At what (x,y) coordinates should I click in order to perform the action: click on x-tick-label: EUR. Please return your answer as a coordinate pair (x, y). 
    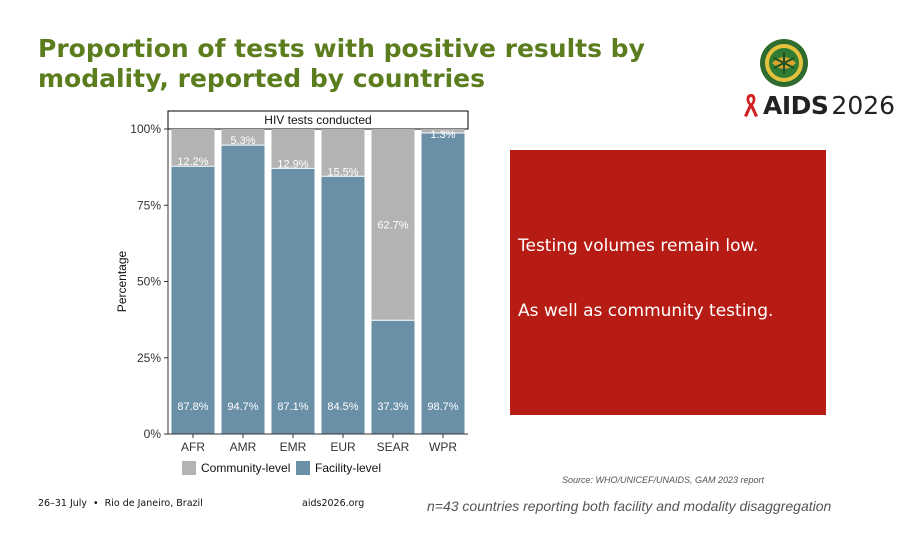
    Looking at the image, I should click on (343, 447).